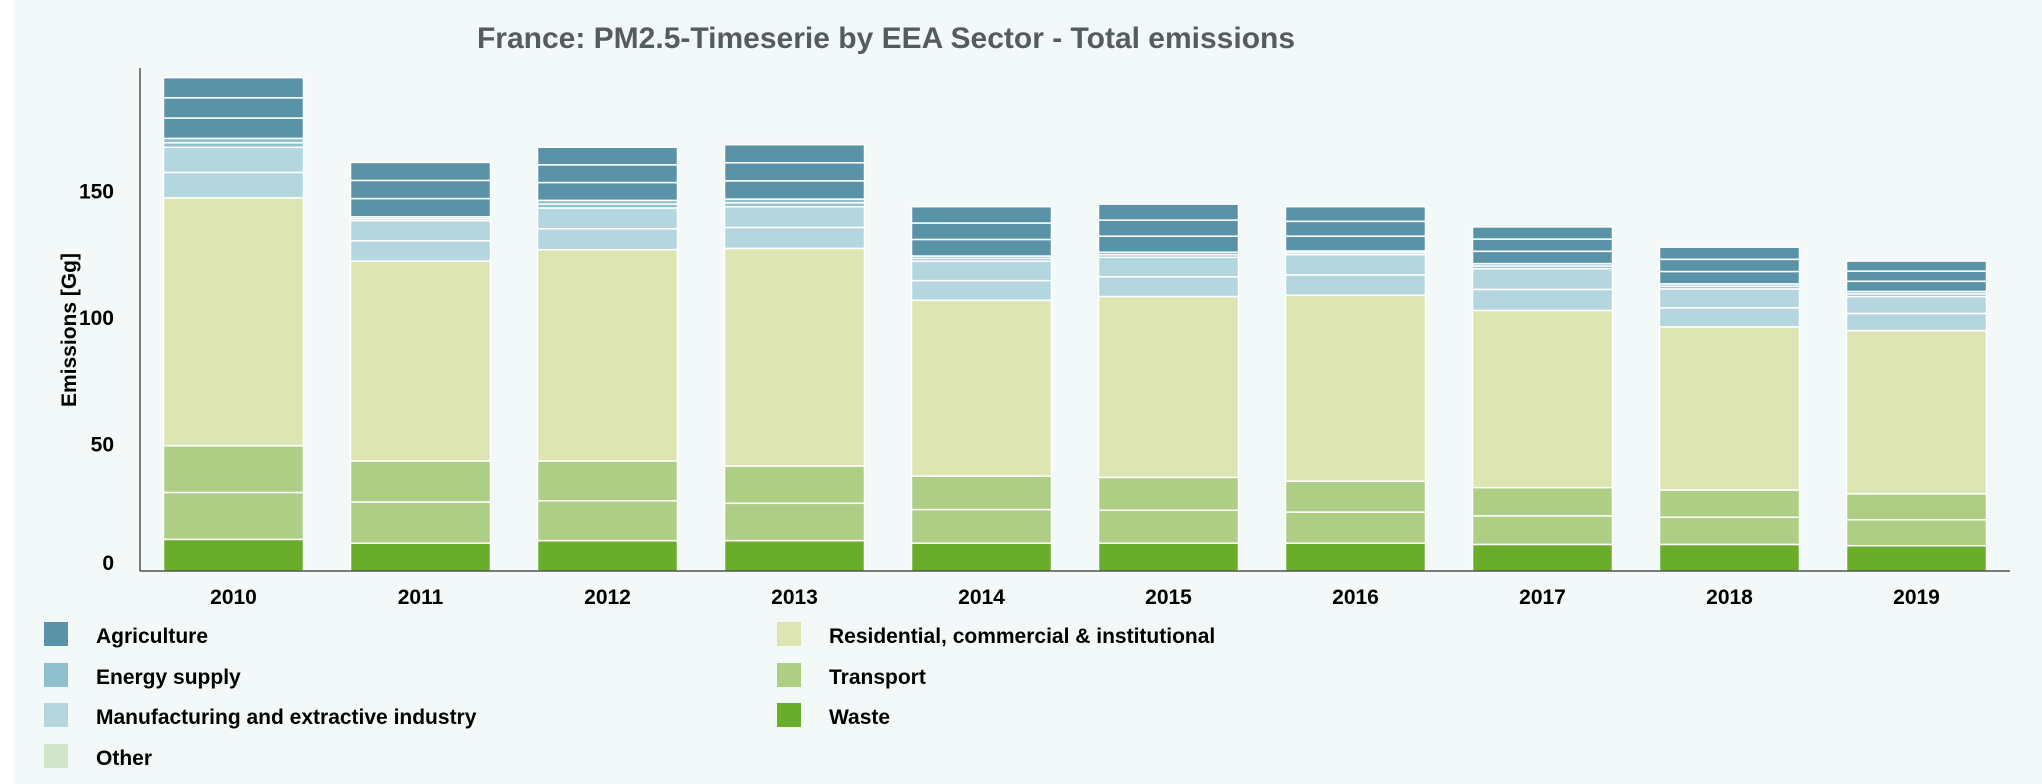  Describe the element at coordinates (859, 717) in the screenshot. I see `legend-label: Waste` at that location.